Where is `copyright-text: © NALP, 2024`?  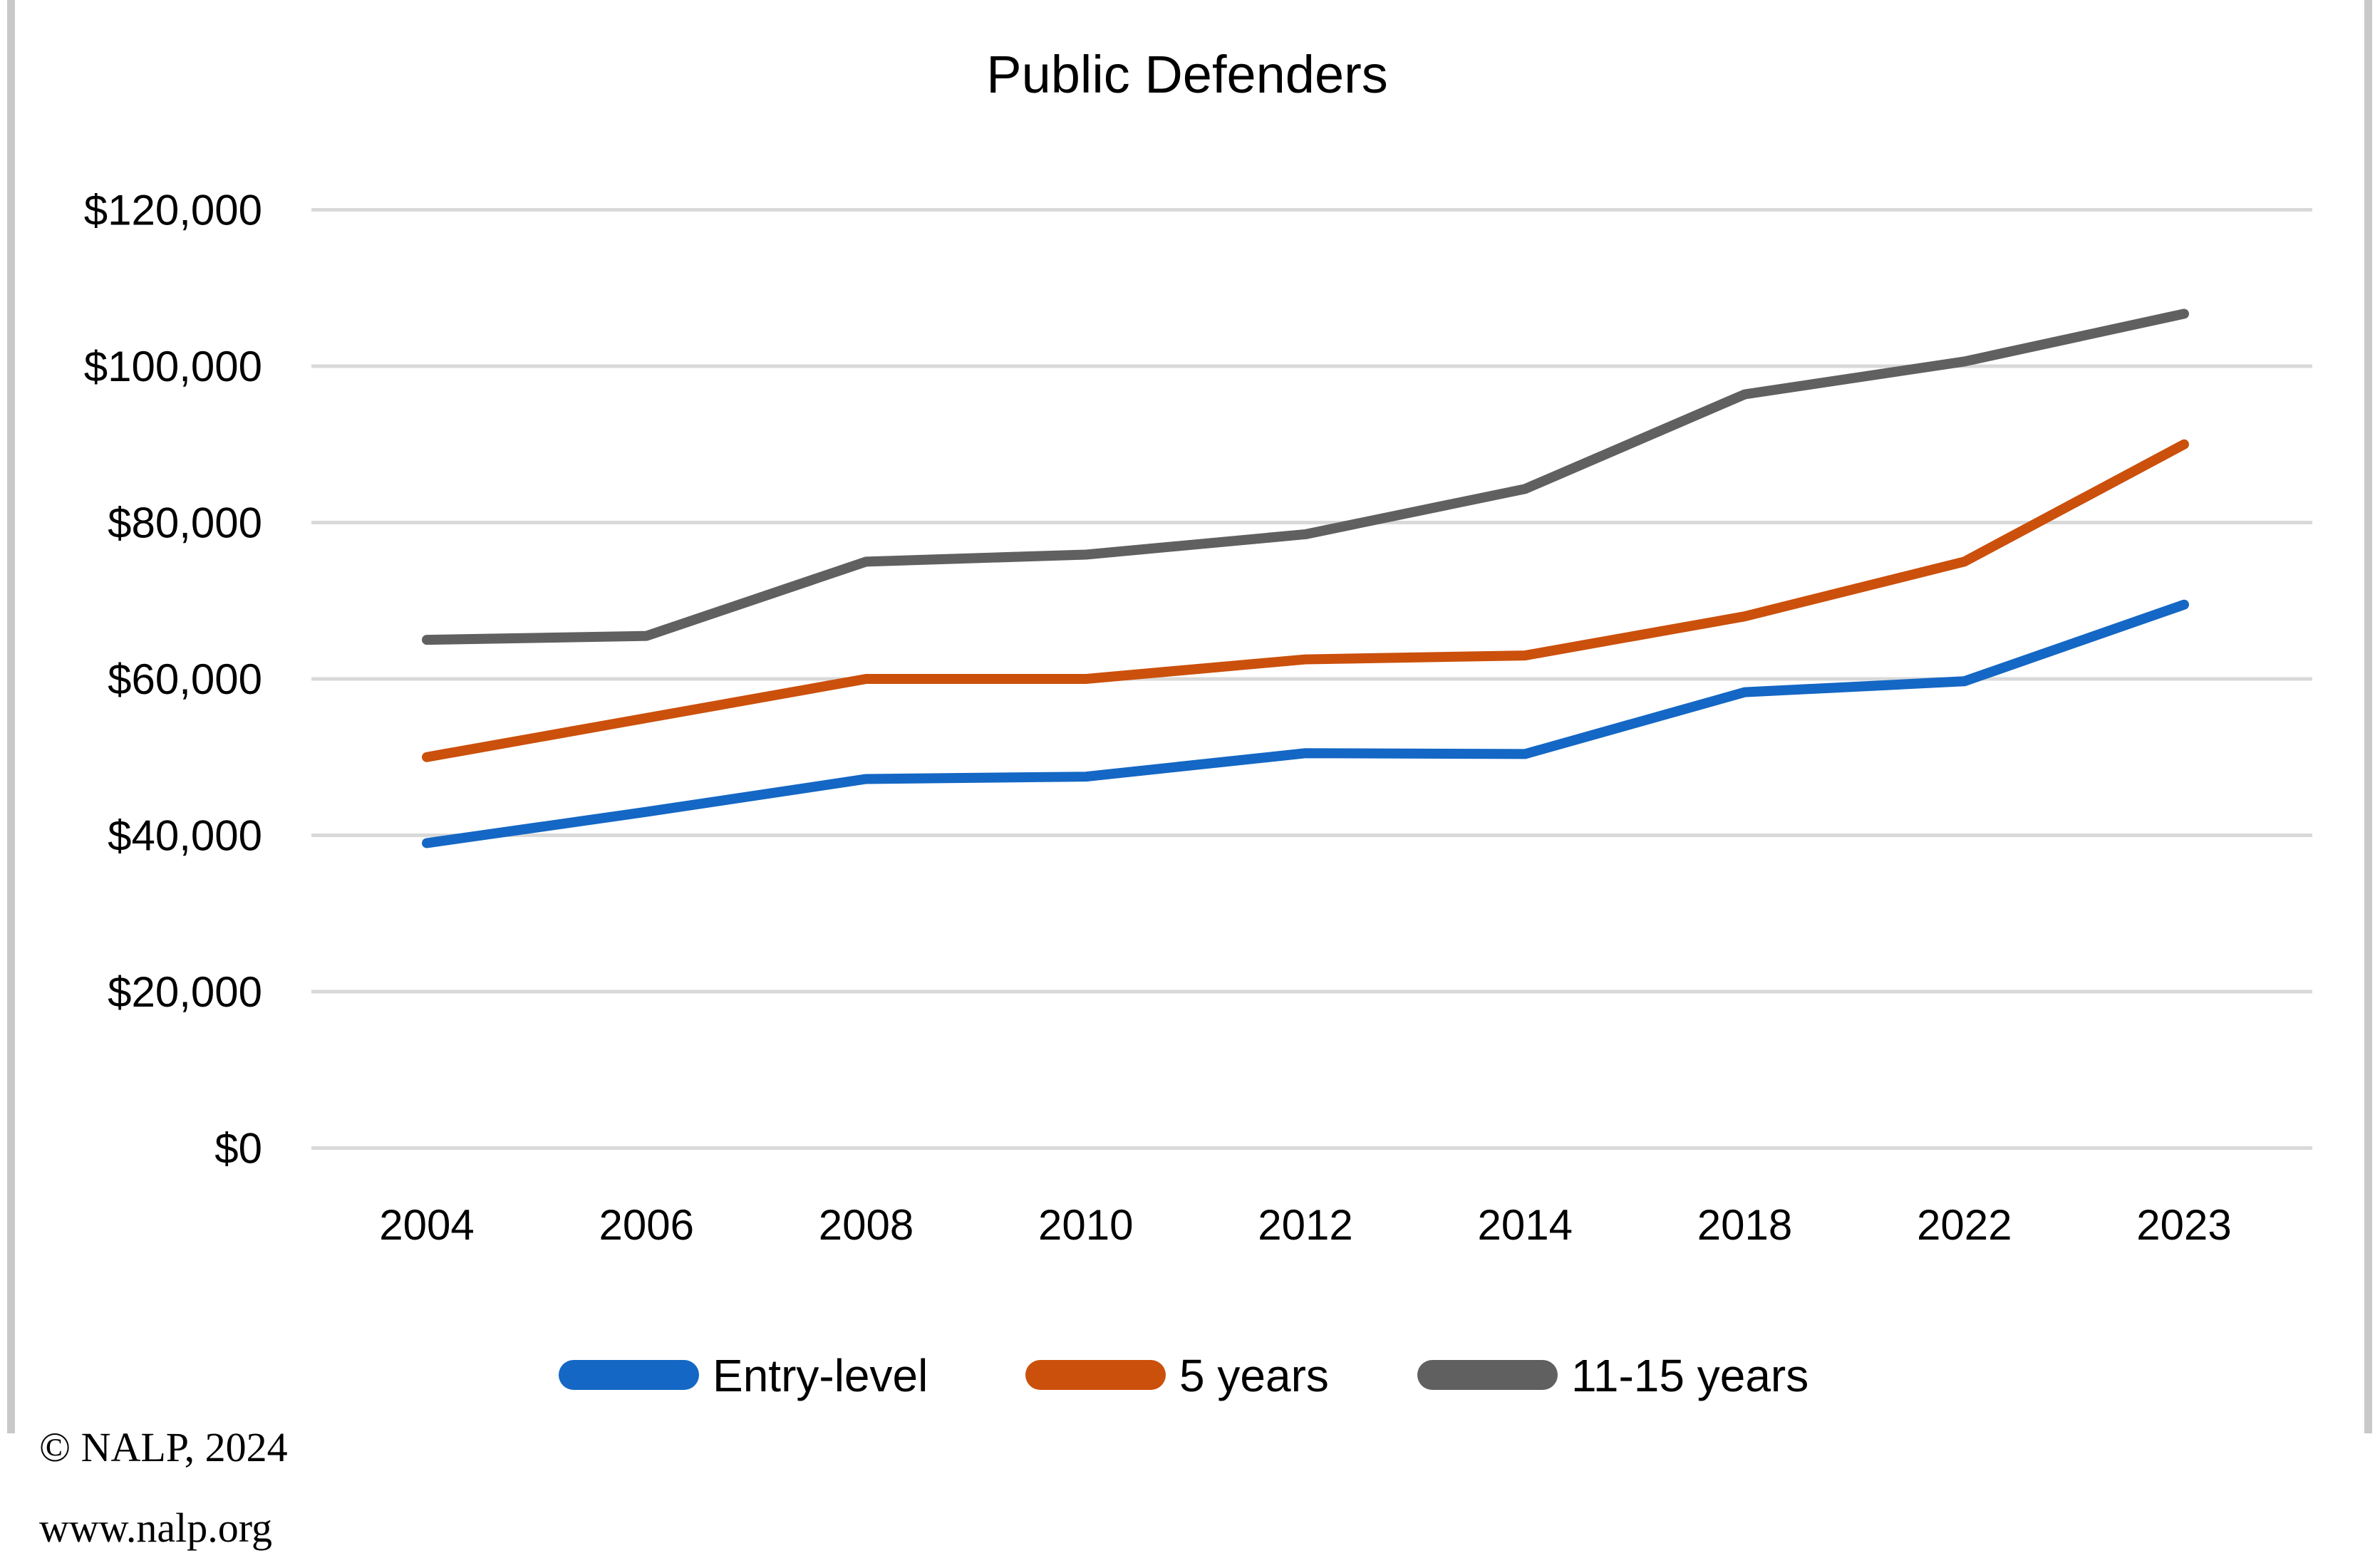 copyright-text: © NALP, 2024 is located at coordinates (163, 1447).